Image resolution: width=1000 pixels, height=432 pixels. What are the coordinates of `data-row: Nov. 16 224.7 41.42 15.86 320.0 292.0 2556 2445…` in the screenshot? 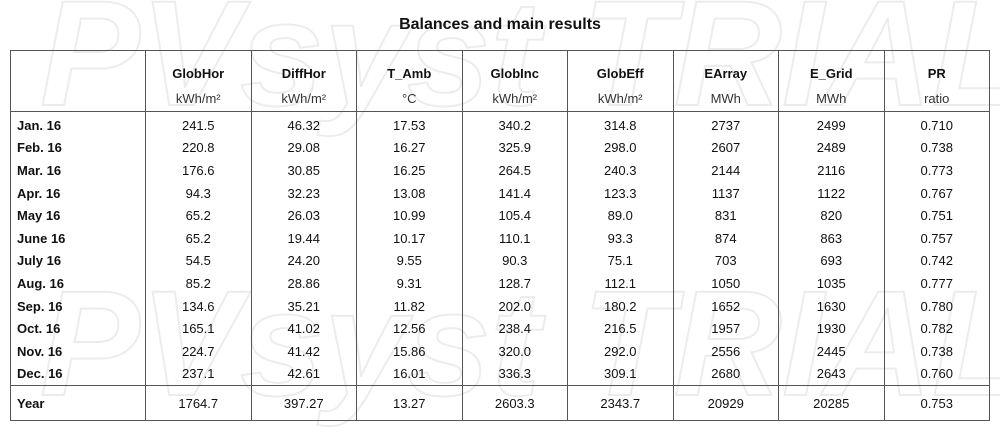 It's located at (500, 351).